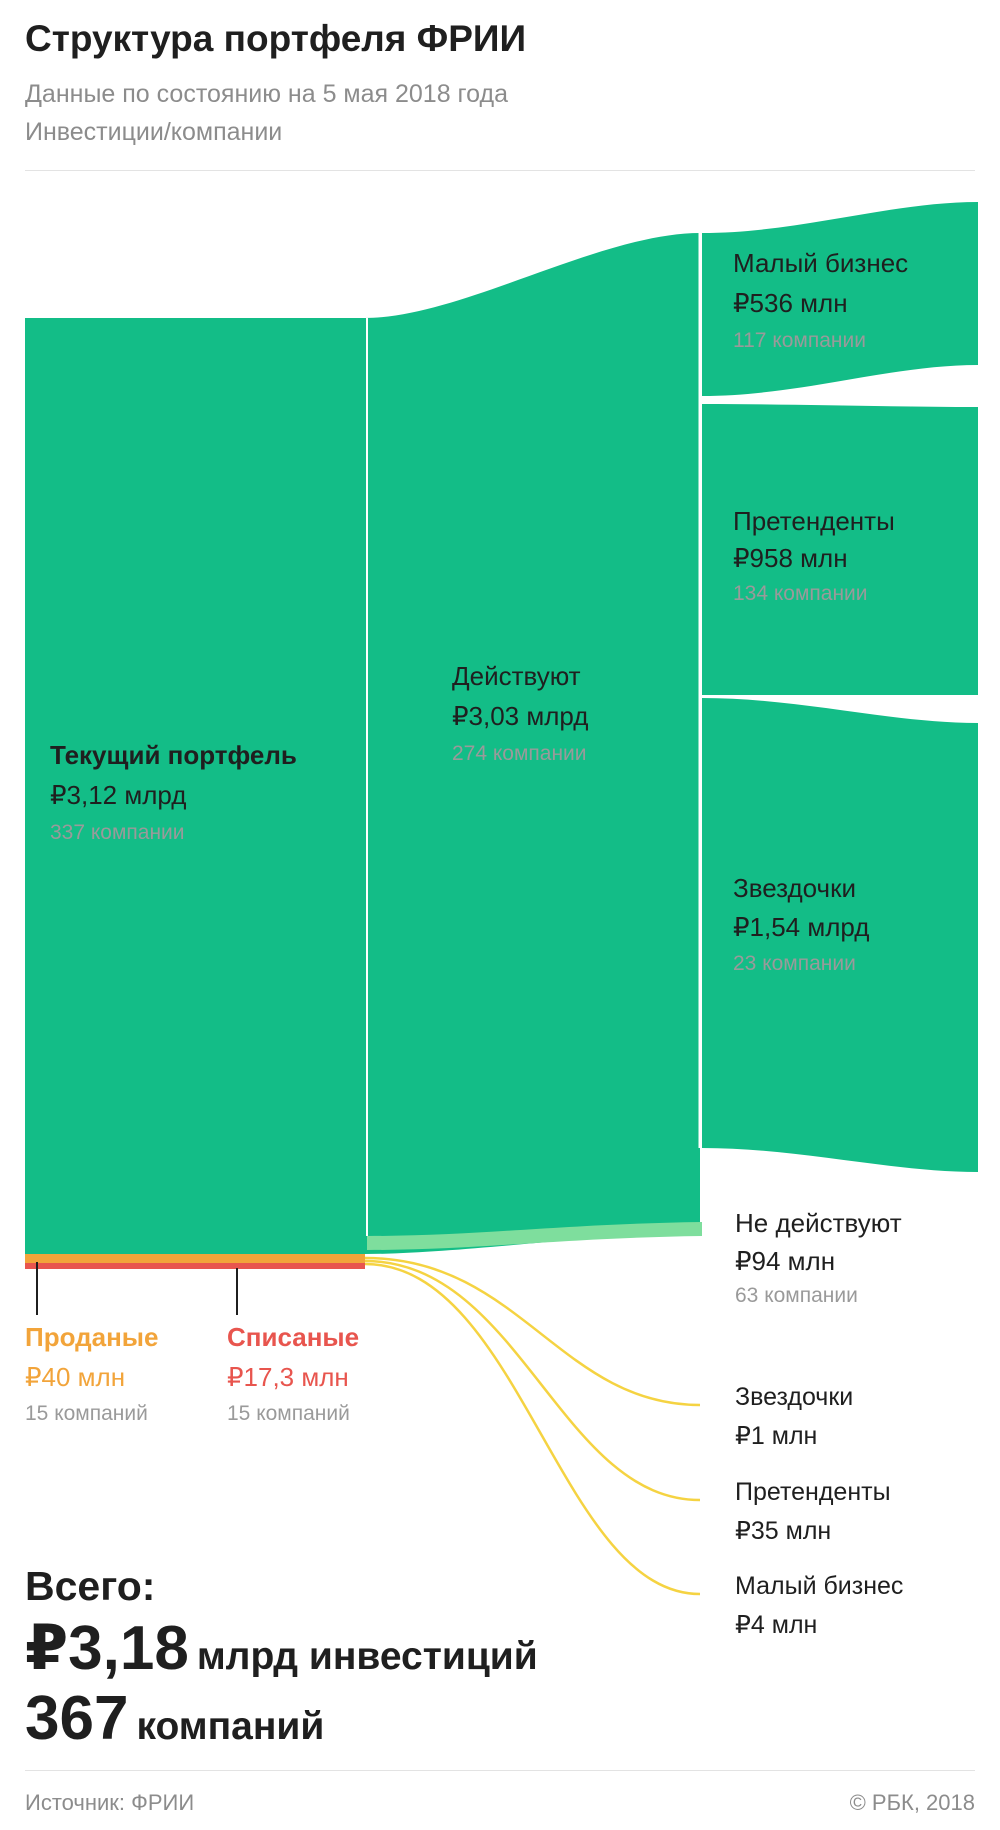 This screenshot has width=1000, height=1830. I want to click on exit-contenders-name: Претенденты, so click(813, 1492).